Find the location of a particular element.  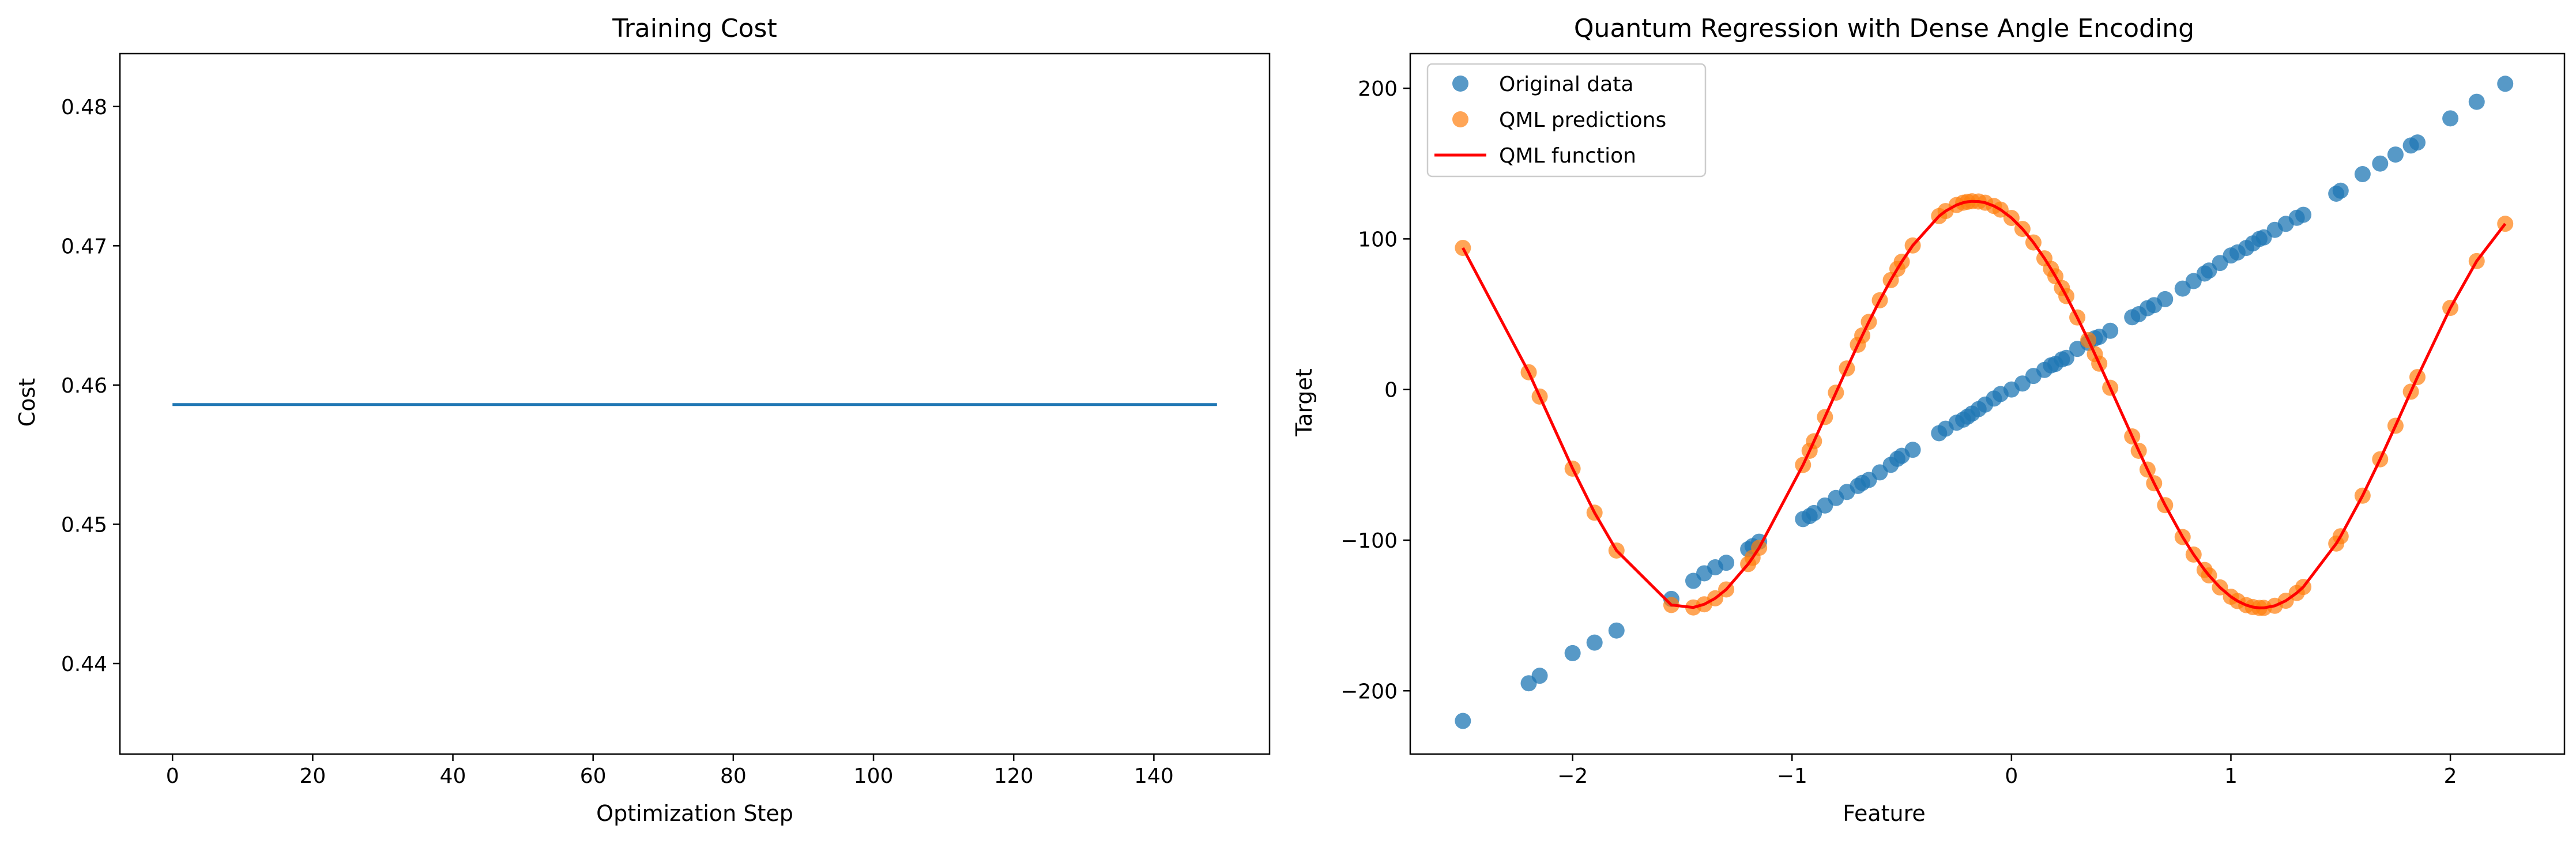

x-axis-label: Feature is located at coordinates (1884, 813).